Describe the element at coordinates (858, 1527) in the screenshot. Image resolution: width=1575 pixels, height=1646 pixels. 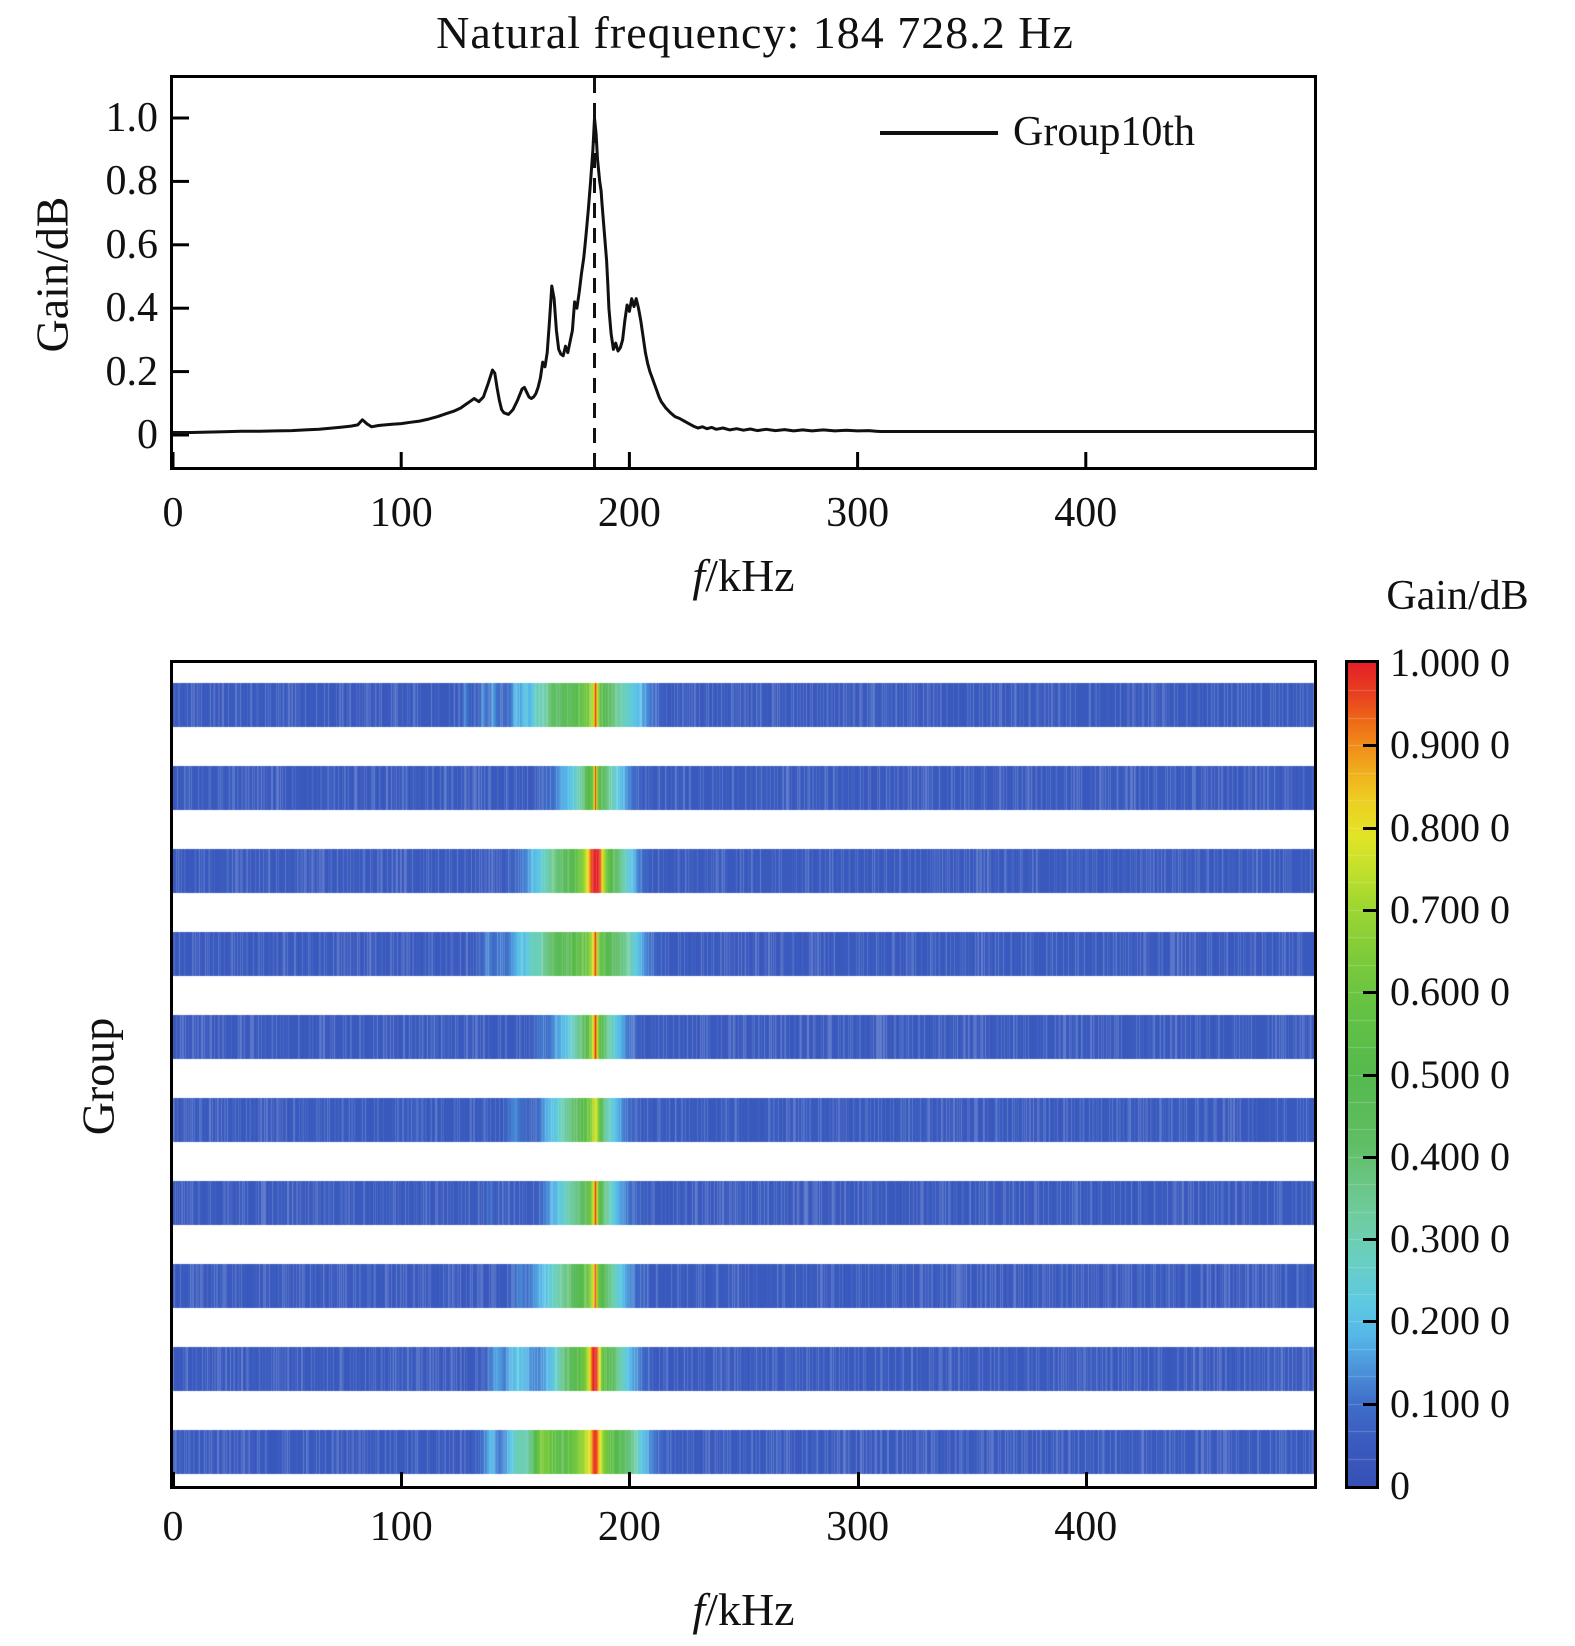
I see `bottom-x-tick-label: 300` at that location.